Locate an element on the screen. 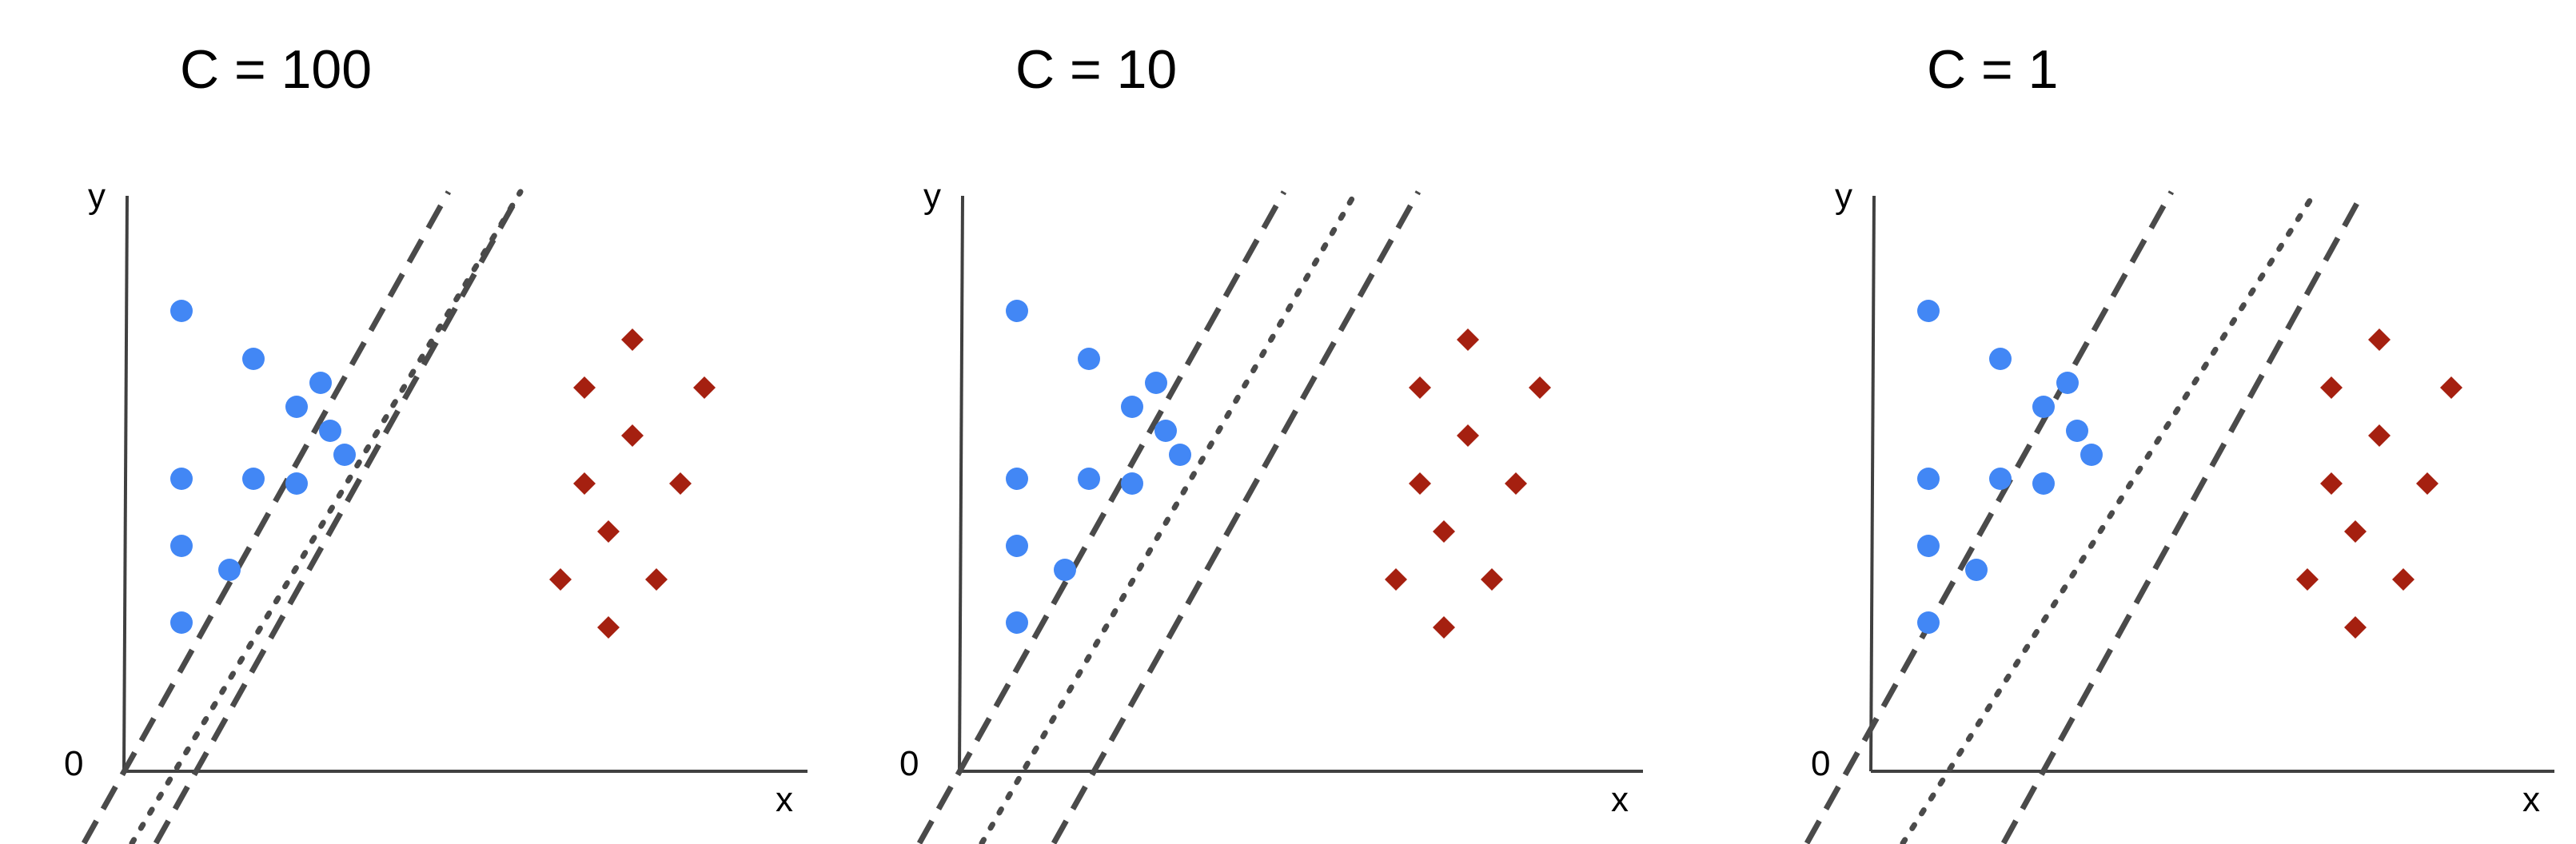 This screenshot has width=2576, height=844. panel-title: C = 100 is located at coordinates (276, 69).